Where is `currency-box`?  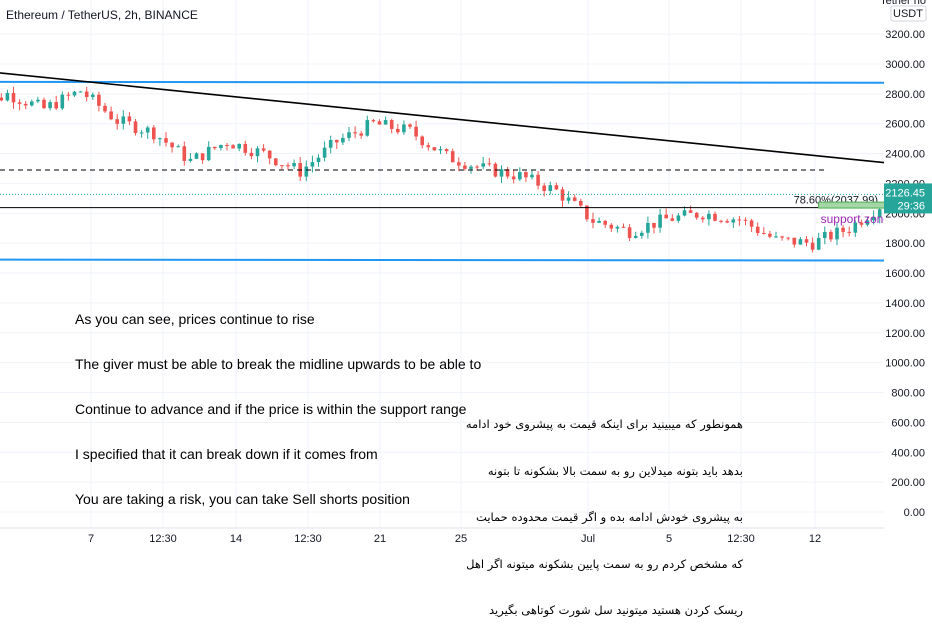
currency-box is located at coordinates (908, 13).